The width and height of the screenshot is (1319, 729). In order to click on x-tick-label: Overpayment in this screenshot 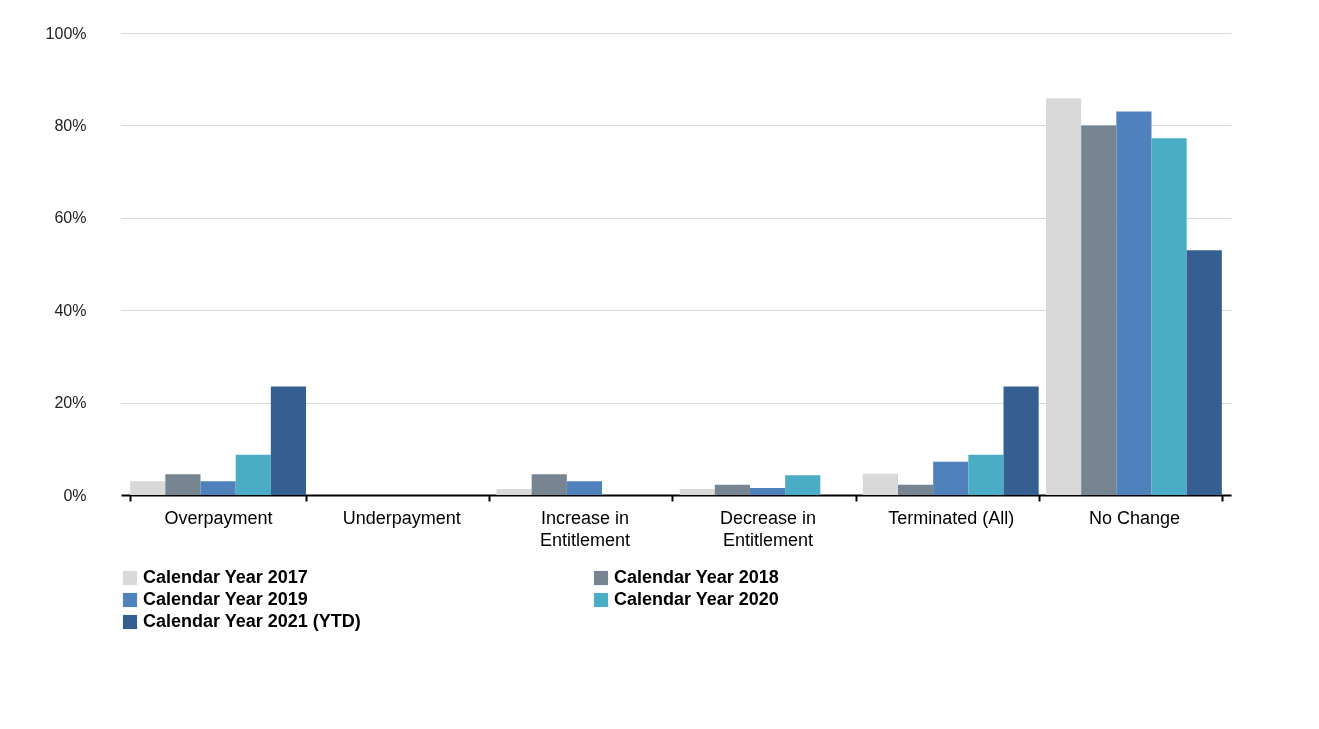, I will do `click(218, 517)`.